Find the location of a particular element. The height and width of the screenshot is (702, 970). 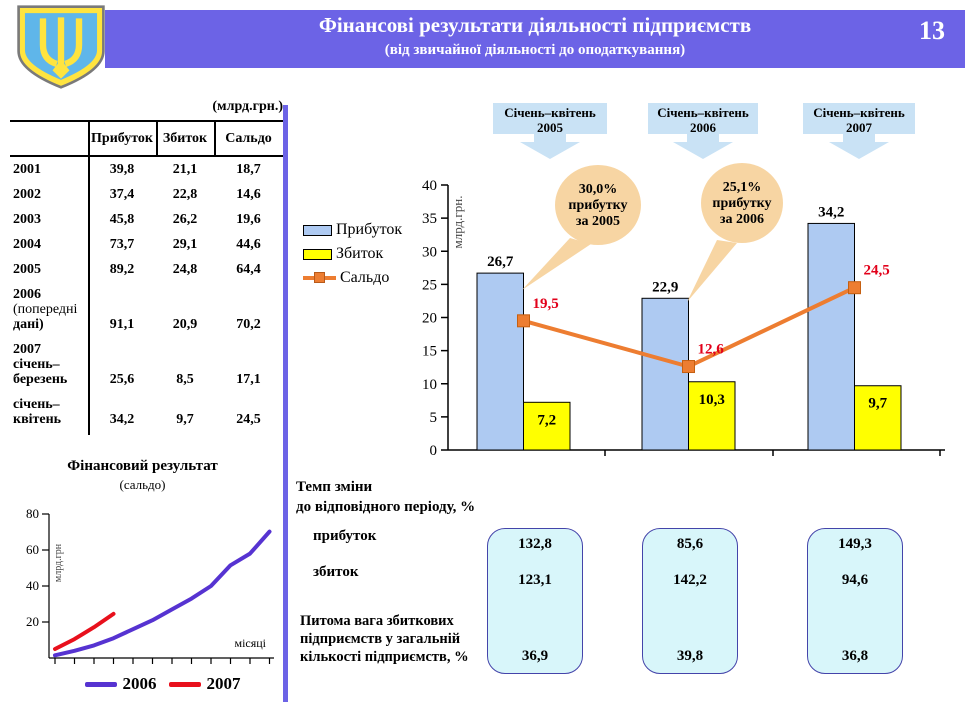

legend-item-saldo: Сальдо is located at coordinates (378, 278).